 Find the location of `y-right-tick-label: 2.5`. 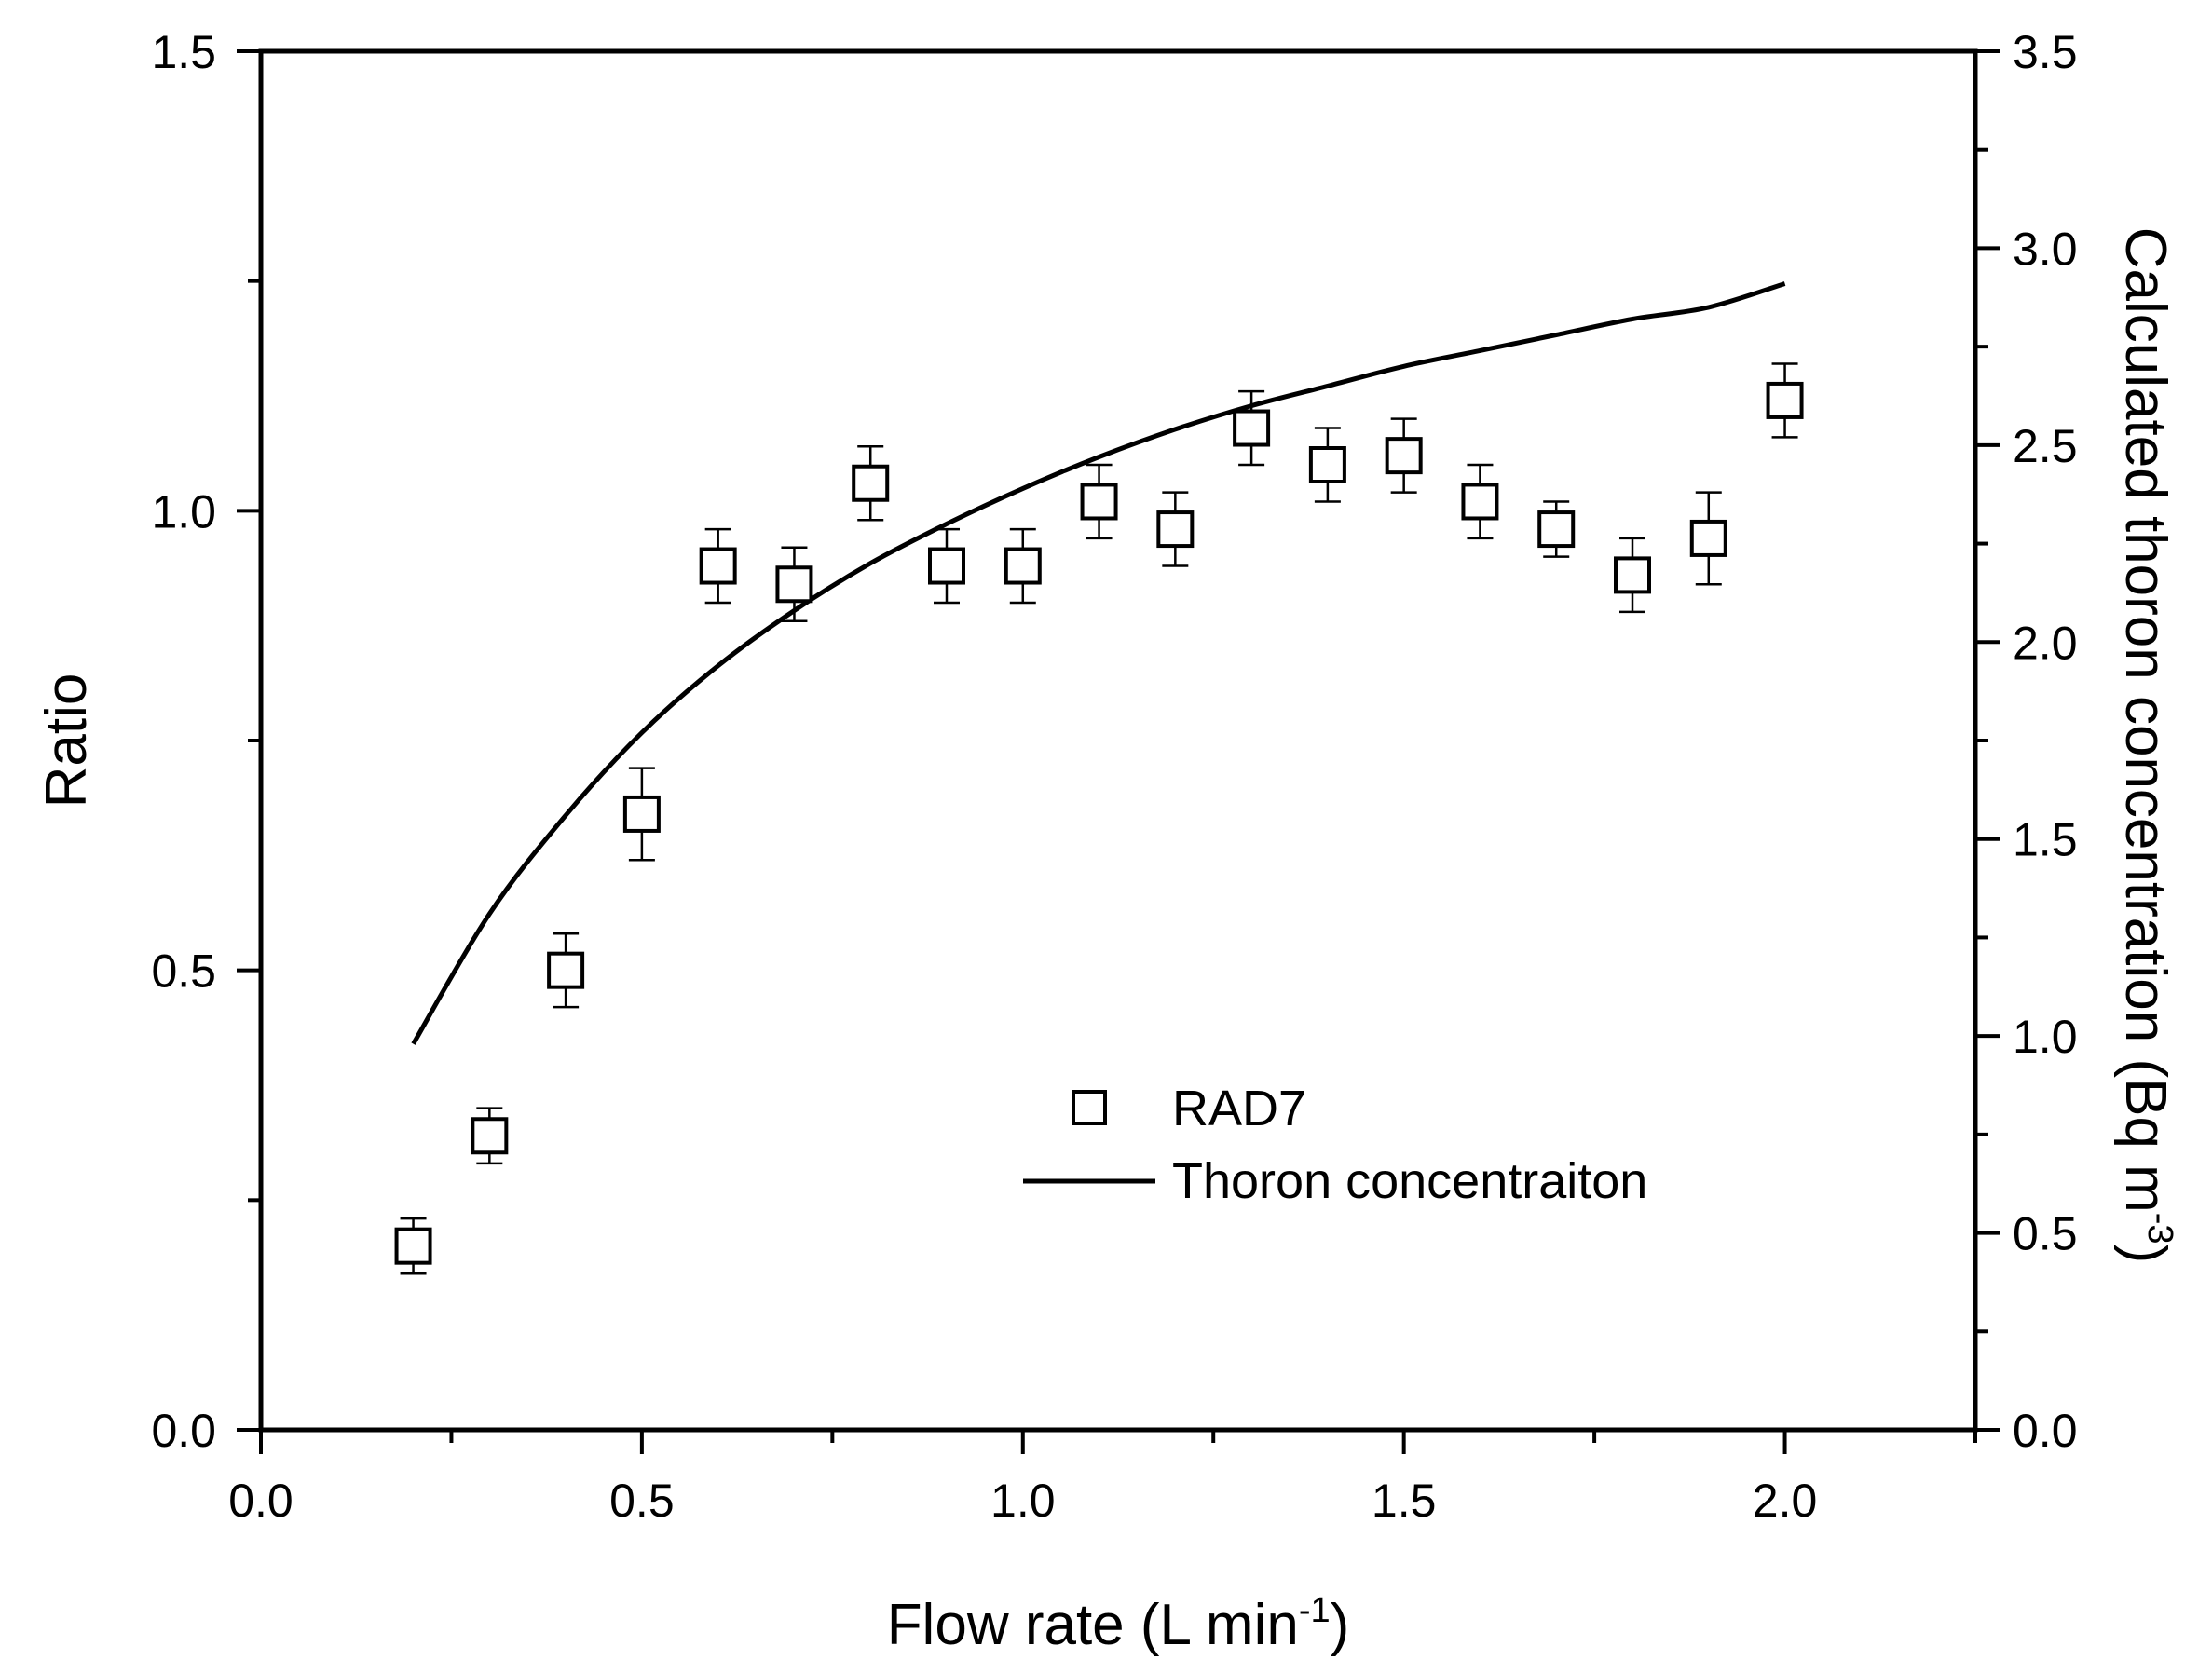

y-right-tick-label: 2.5 is located at coordinates (2045, 446).